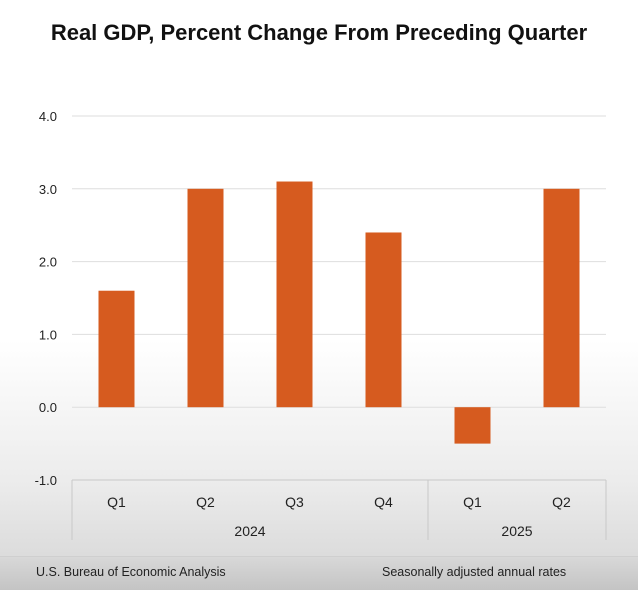 The width and height of the screenshot is (638, 590). Describe the element at coordinates (48, 407) in the screenshot. I see `y-tick-label: 0.0` at that location.